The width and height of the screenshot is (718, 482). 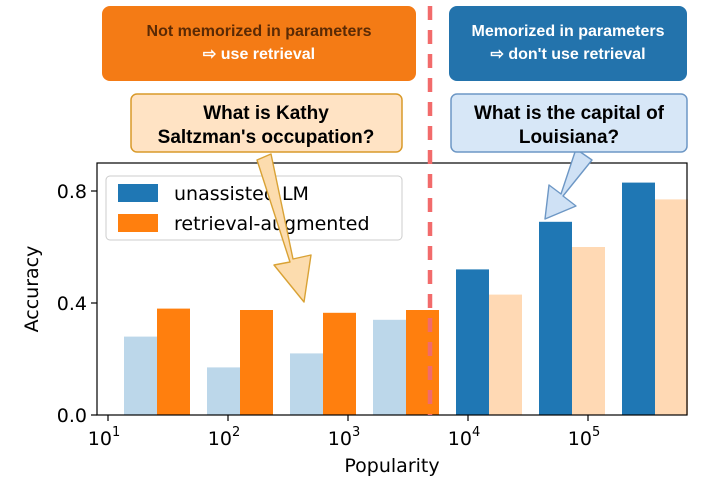 I want to click on left-question-arrow, so click(x=284, y=228).